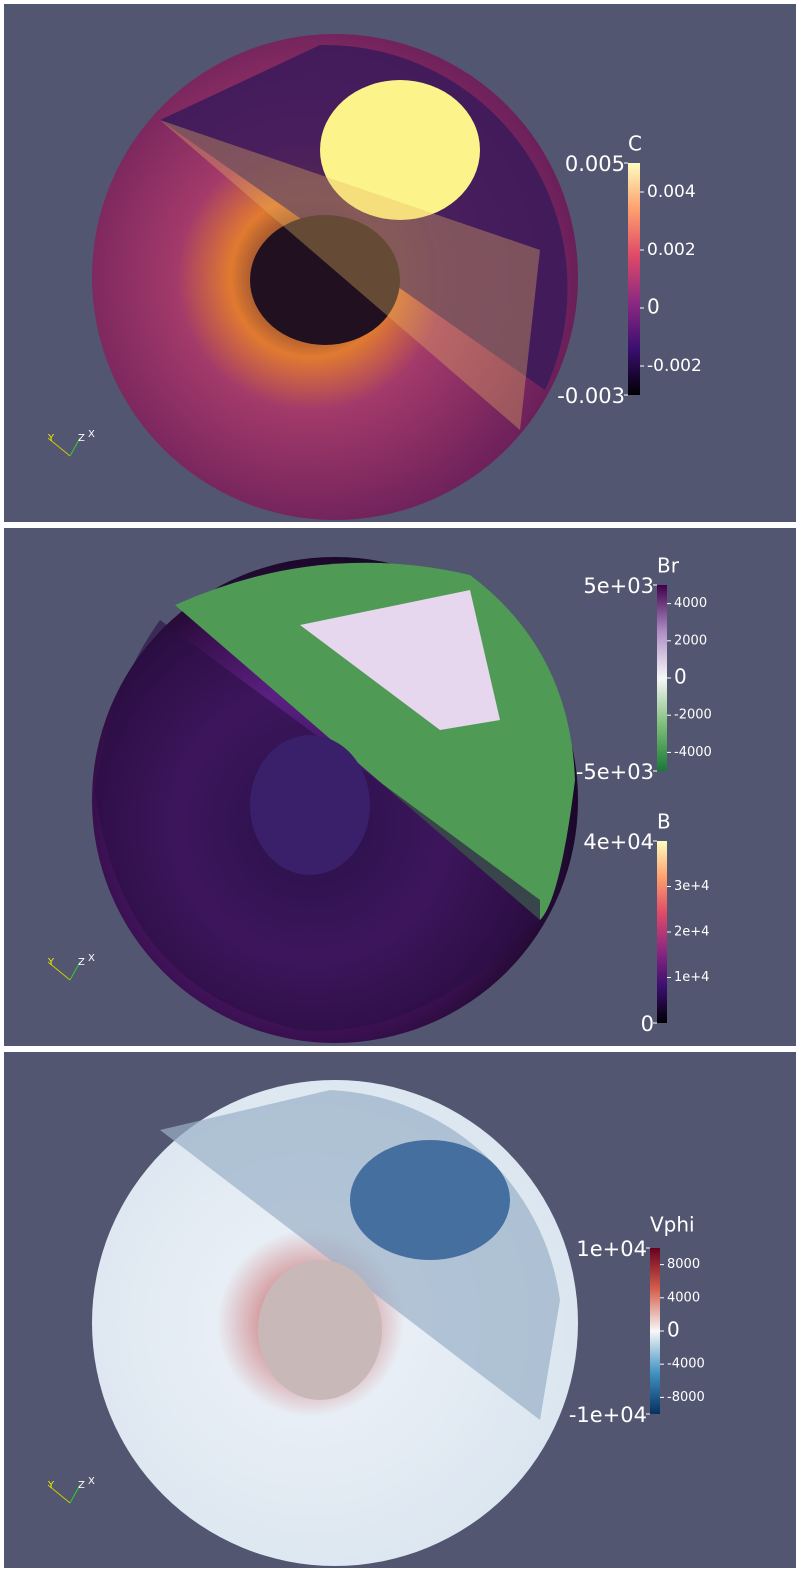  I want to click on colorbar-title: B, so click(664, 822).